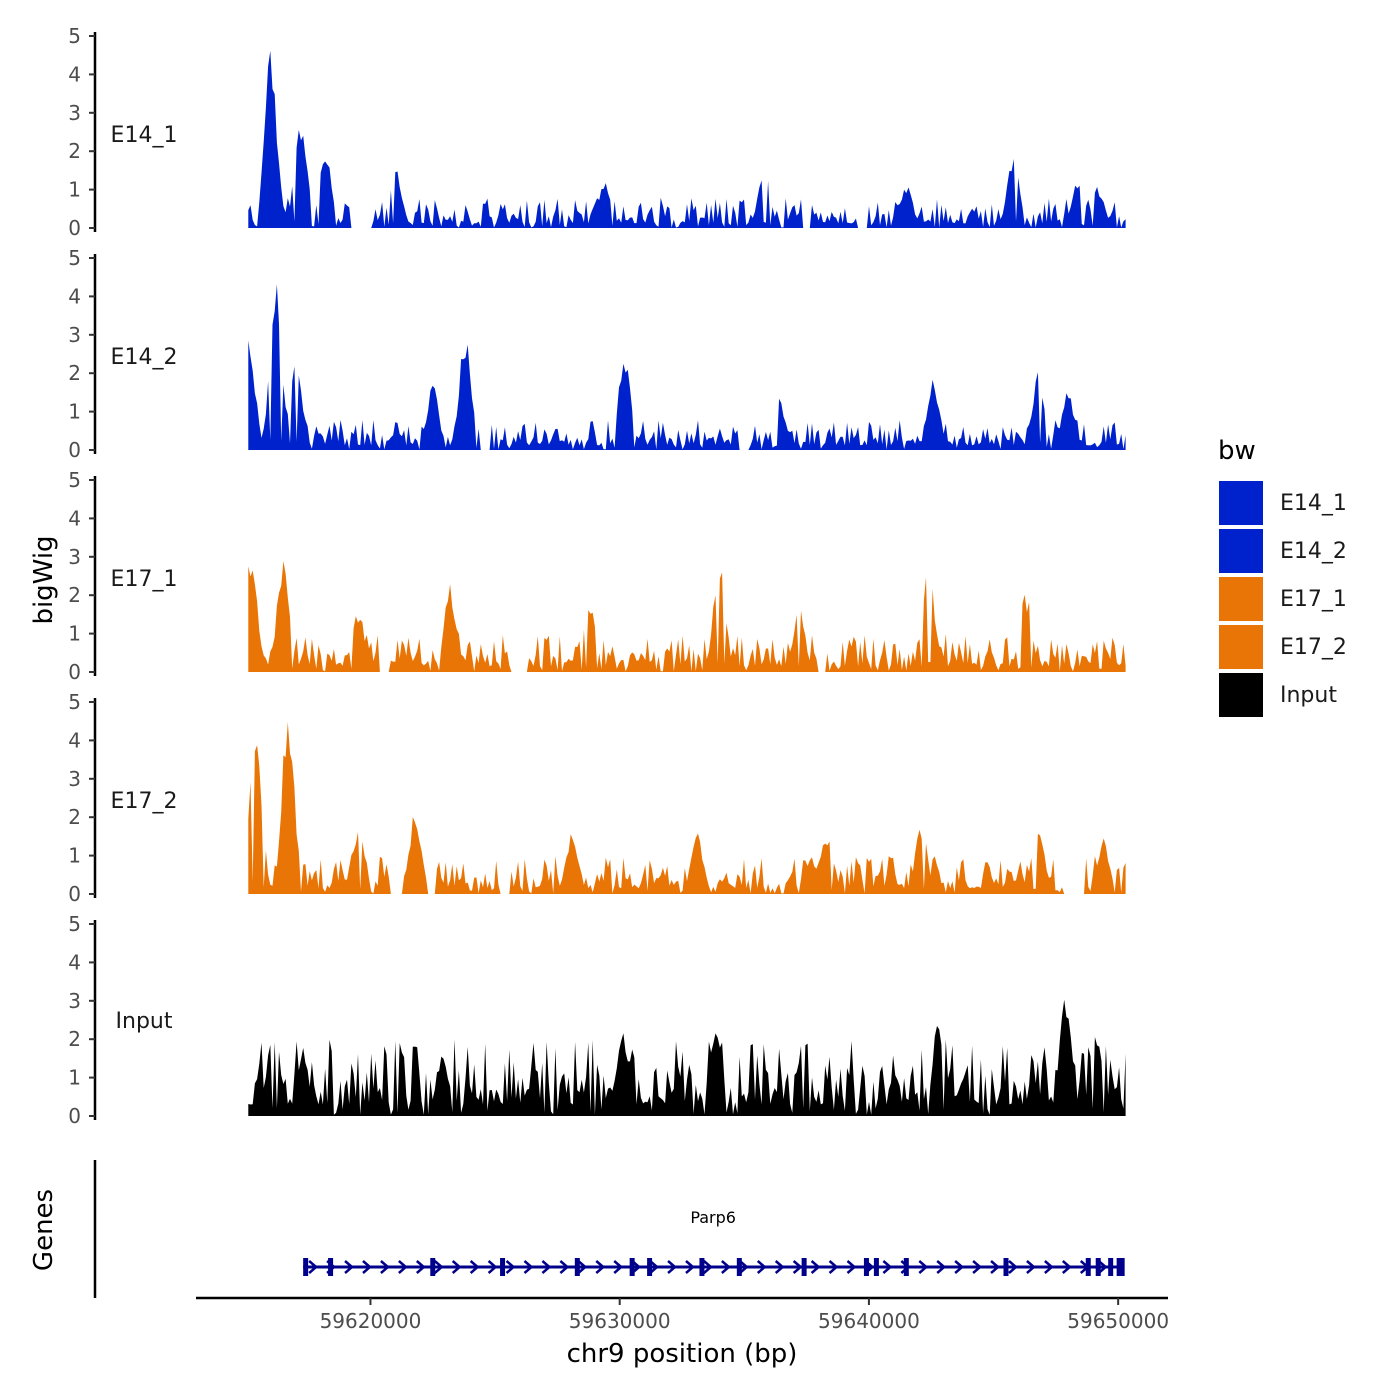 Image resolution: width=1400 pixels, height=1400 pixels. I want to click on signal-area-Input, so click(687, 1057).